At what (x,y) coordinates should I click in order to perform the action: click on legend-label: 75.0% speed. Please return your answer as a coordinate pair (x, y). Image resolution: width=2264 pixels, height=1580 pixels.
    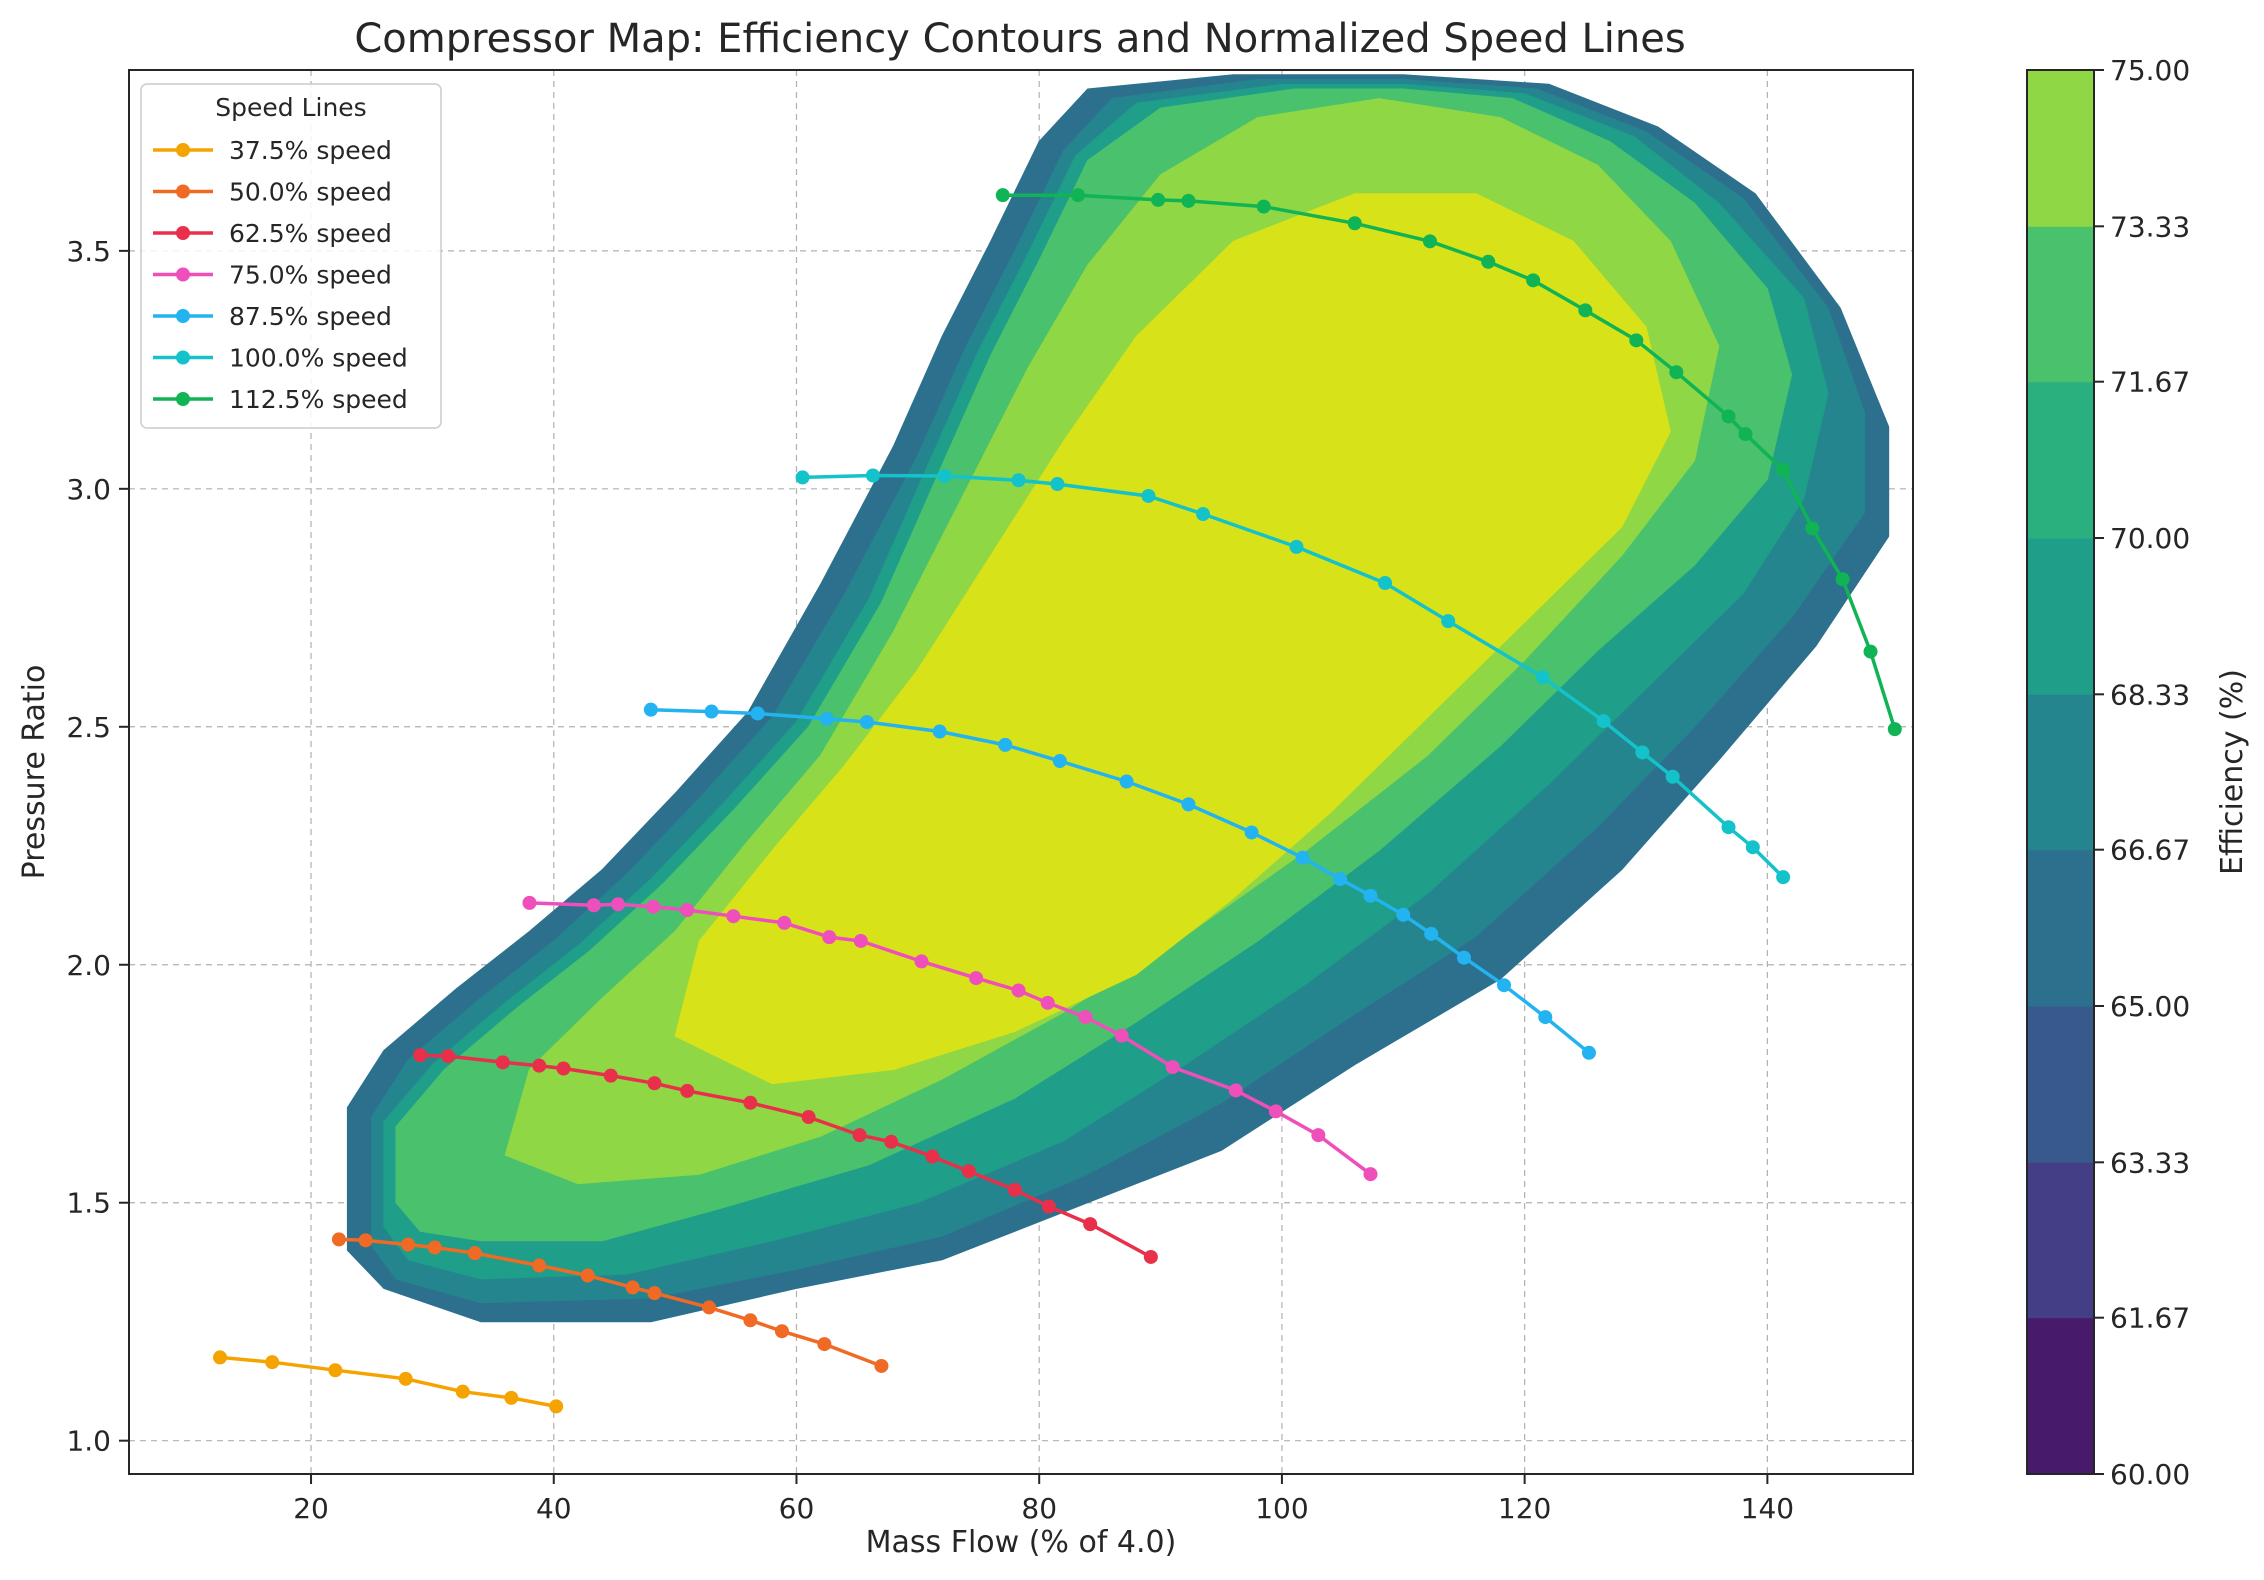
    Looking at the image, I should click on (310, 275).